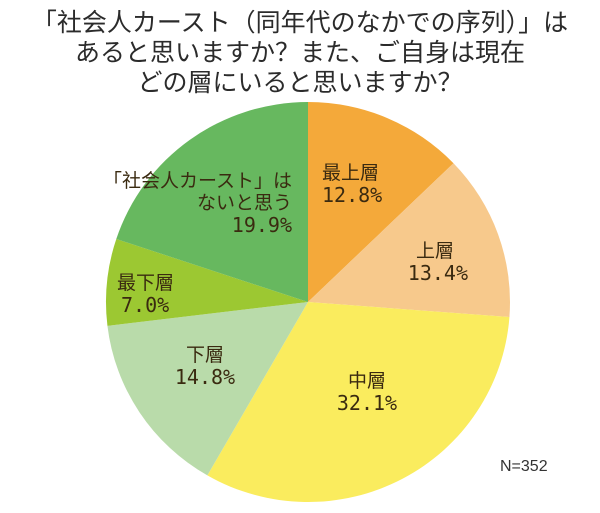  I want to click on slice-label-percent: 13.4%, so click(437, 273).